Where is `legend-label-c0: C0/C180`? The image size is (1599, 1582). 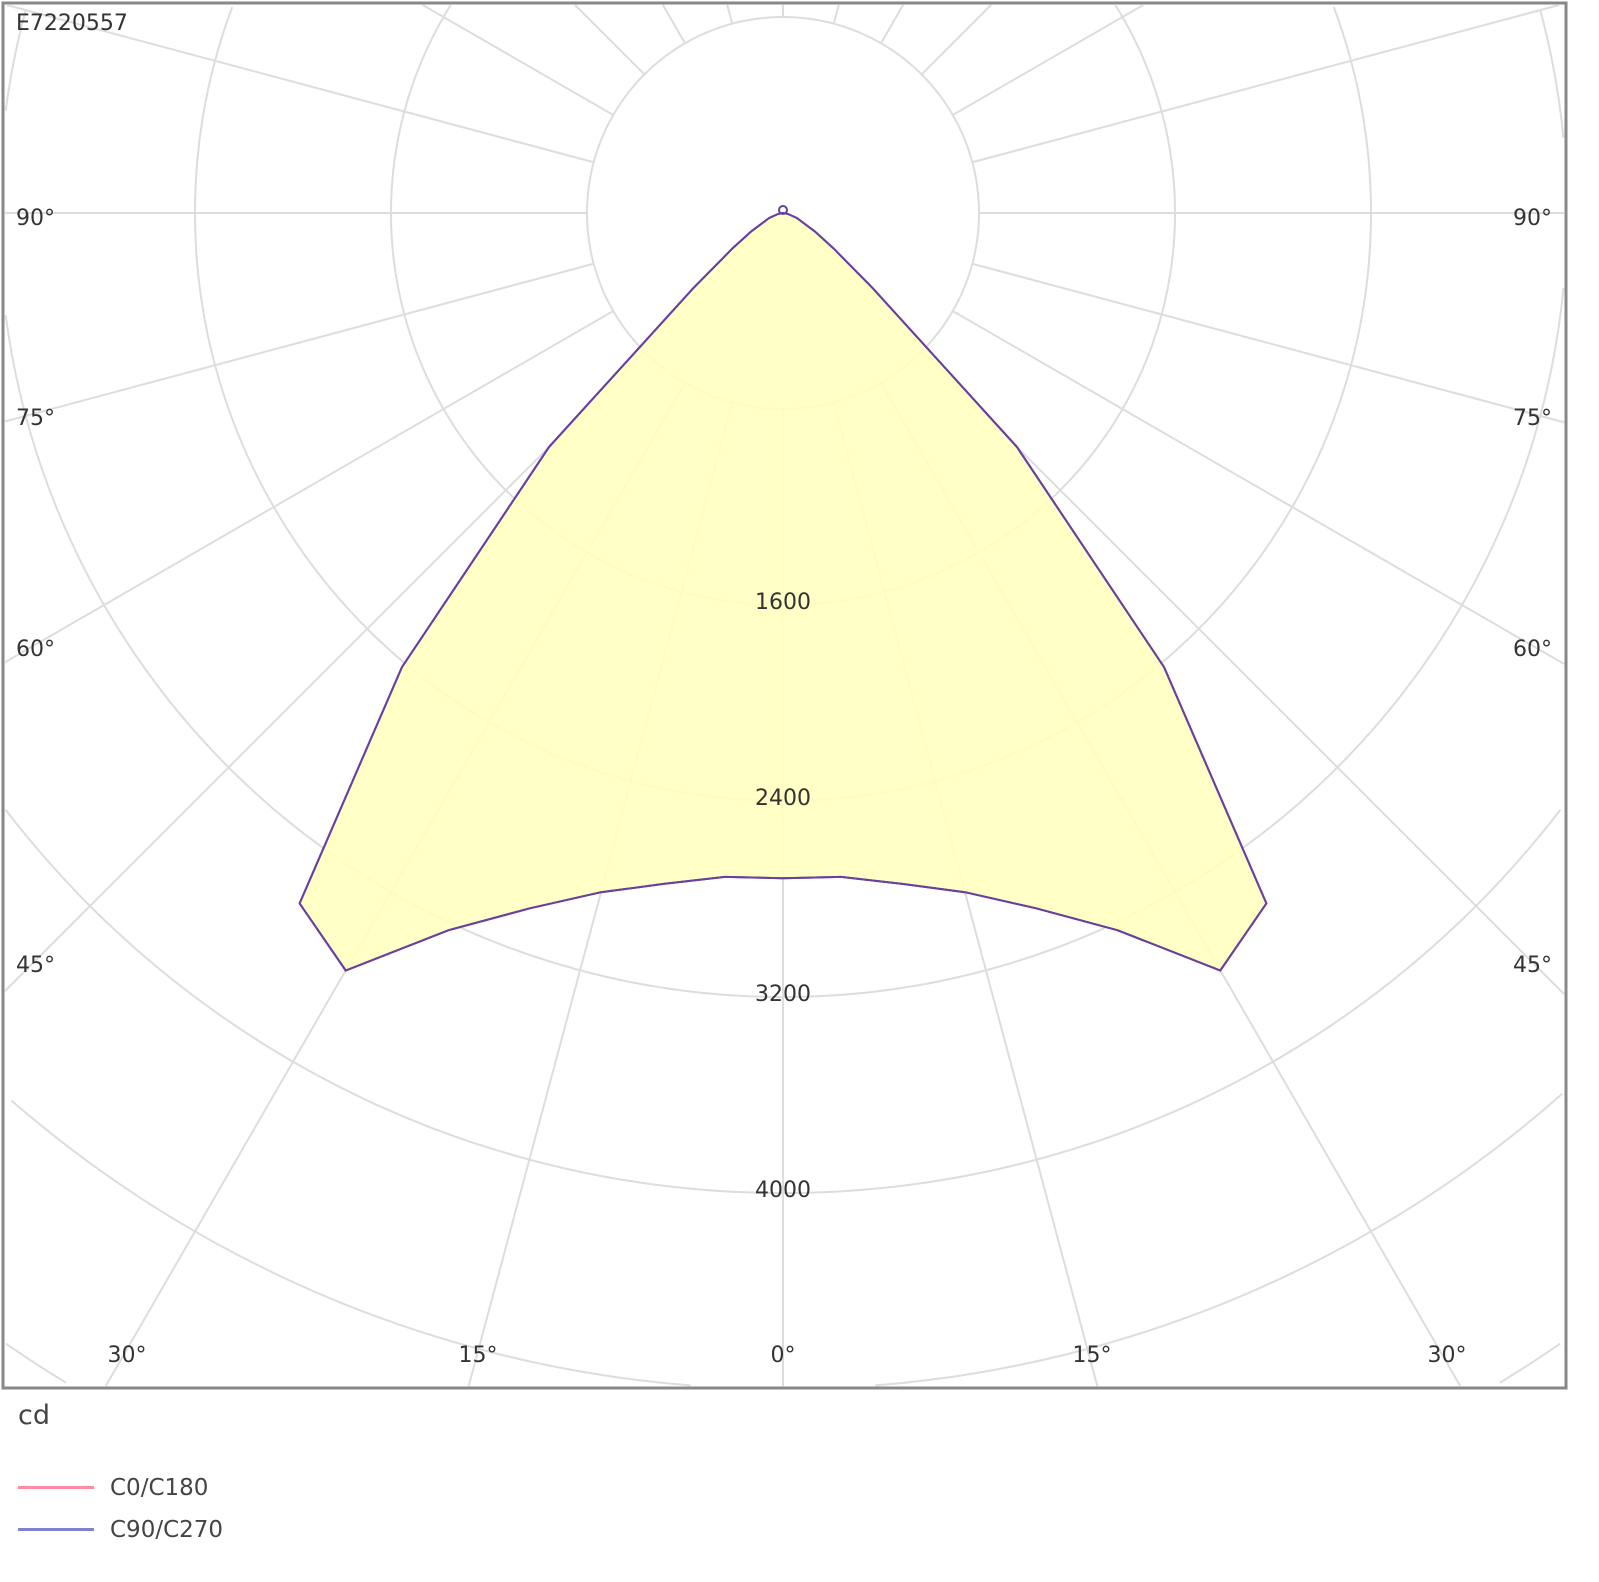 legend-label-c0: C0/C180 is located at coordinates (159, 1488).